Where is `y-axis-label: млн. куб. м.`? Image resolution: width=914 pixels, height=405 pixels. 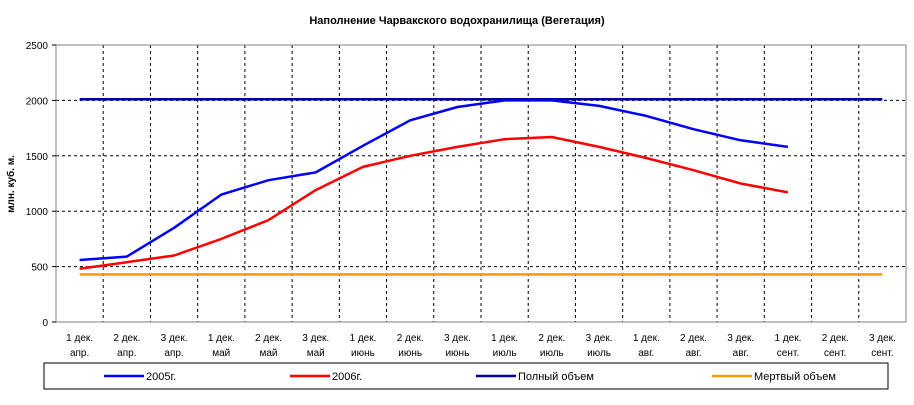
y-axis-label: млн. куб. м. is located at coordinates (11, 184).